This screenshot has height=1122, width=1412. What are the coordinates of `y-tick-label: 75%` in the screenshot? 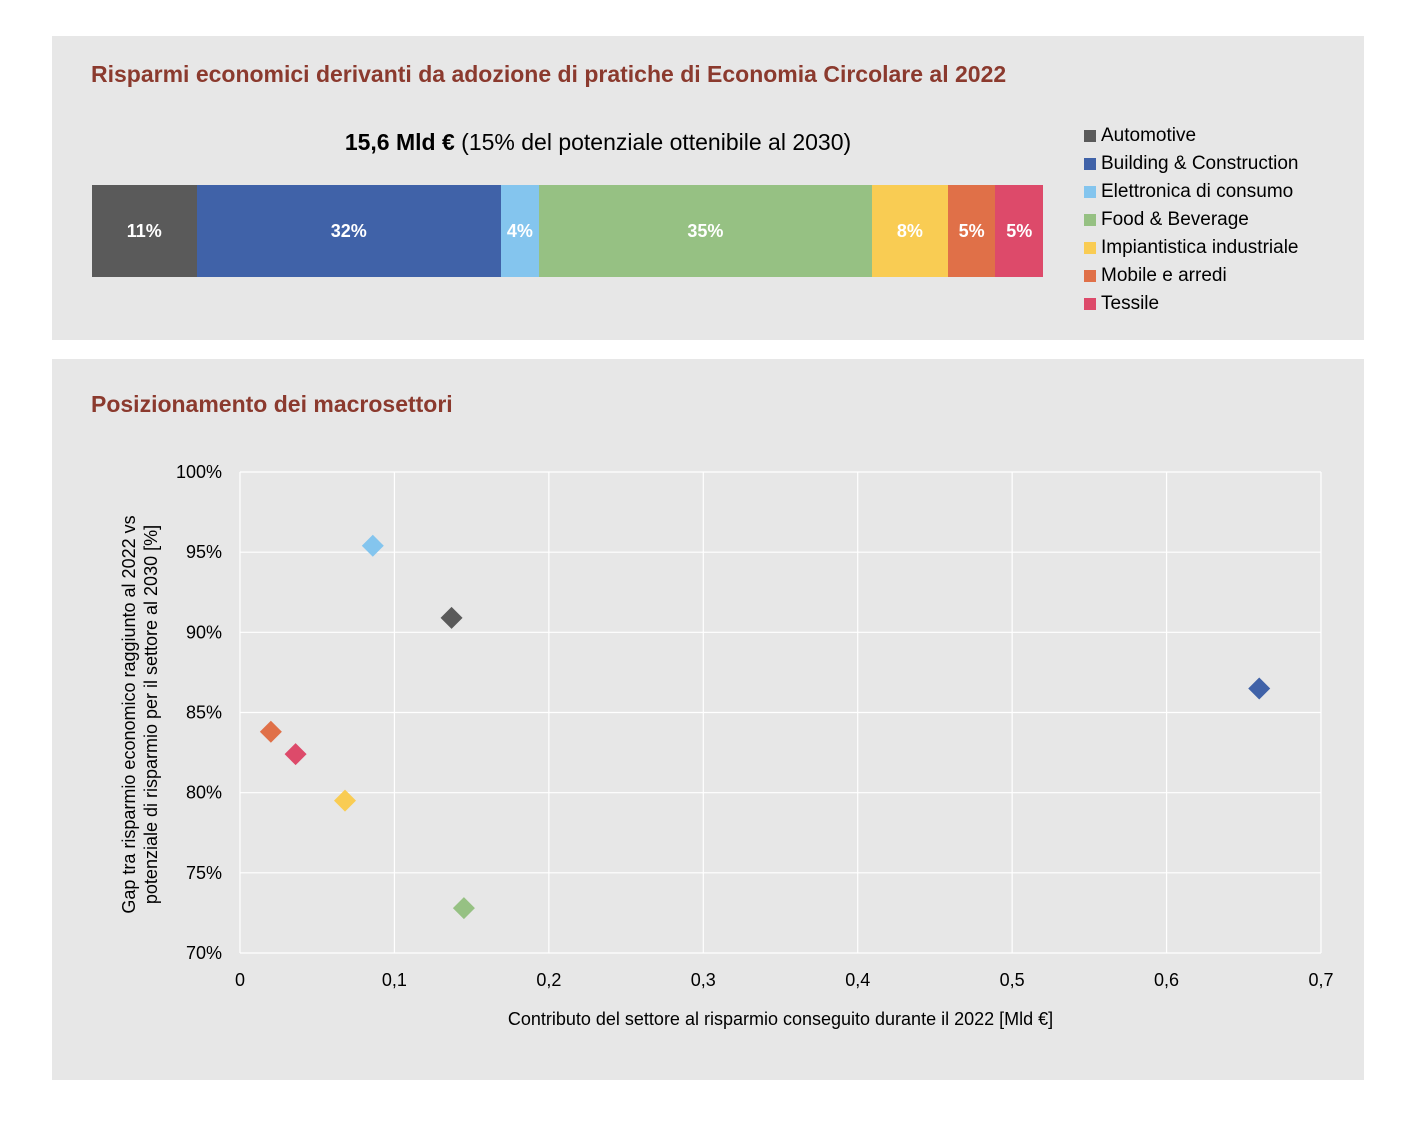 It's located at (204, 873).